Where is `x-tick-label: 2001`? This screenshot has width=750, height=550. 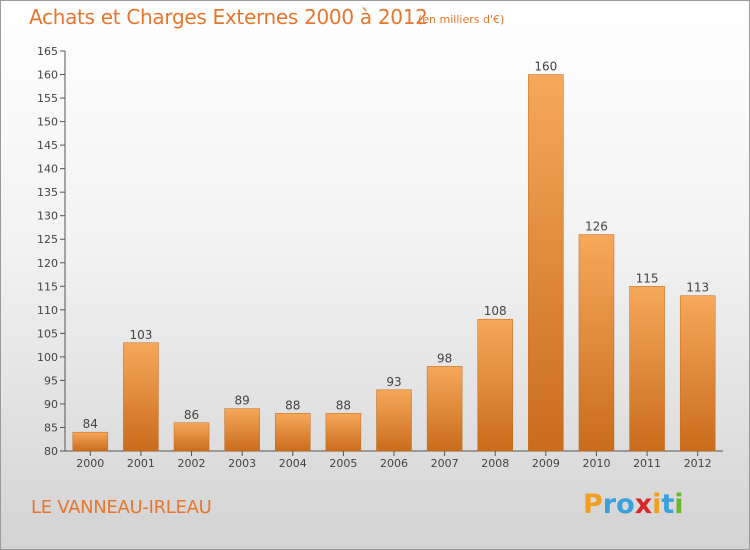
x-tick-label: 2001 is located at coordinates (141, 463).